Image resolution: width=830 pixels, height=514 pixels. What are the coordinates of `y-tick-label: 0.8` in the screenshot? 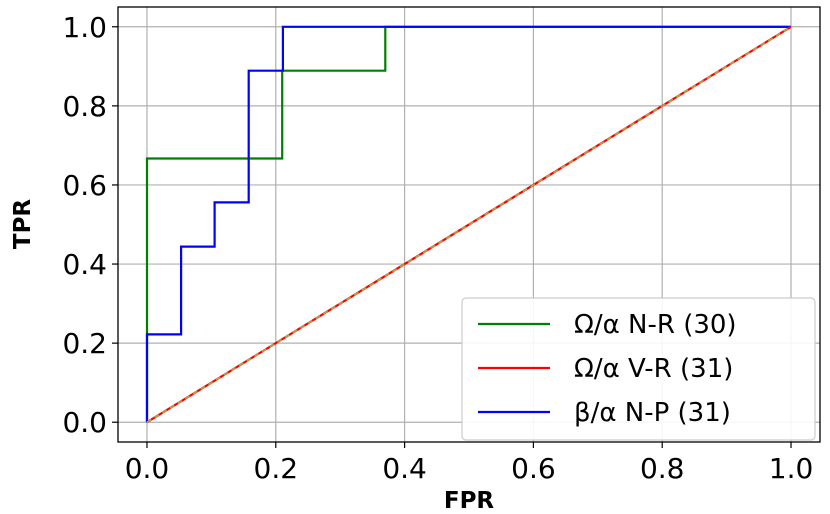 It's located at (84, 106).